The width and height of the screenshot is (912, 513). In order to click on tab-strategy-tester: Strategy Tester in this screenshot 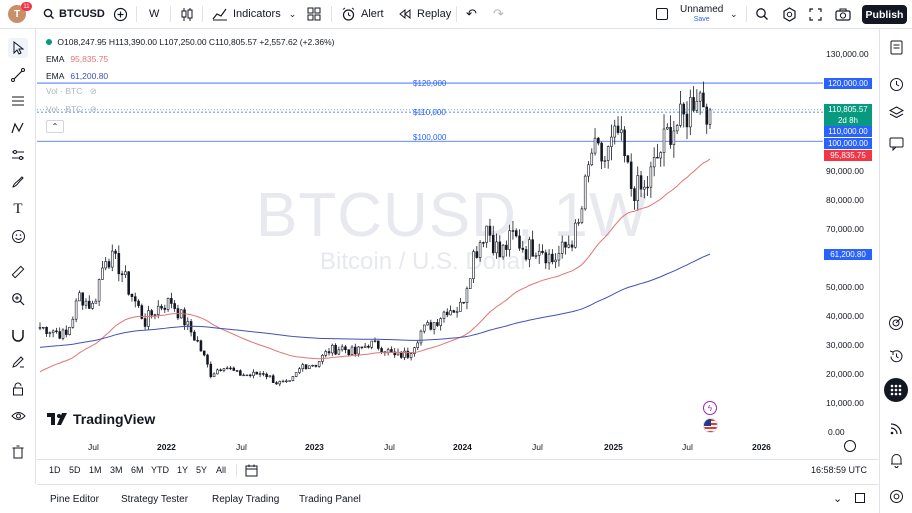, I will do `click(155, 499)`.